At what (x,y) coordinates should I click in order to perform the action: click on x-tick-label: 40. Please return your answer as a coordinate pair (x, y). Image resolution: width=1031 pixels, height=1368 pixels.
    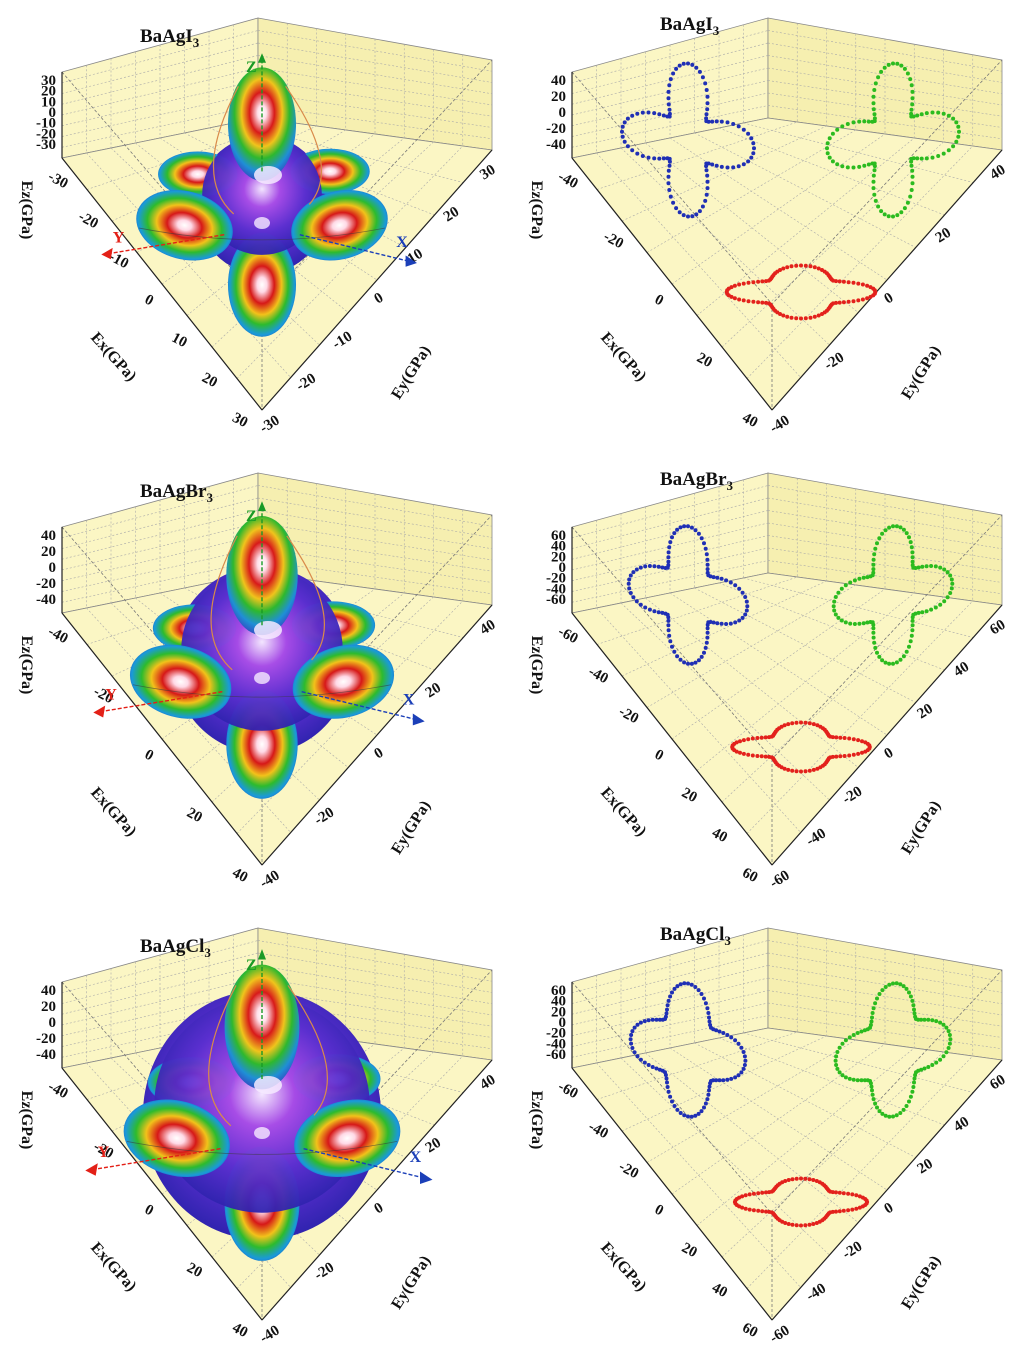
    Looking at the image, I should click on (240, 875).